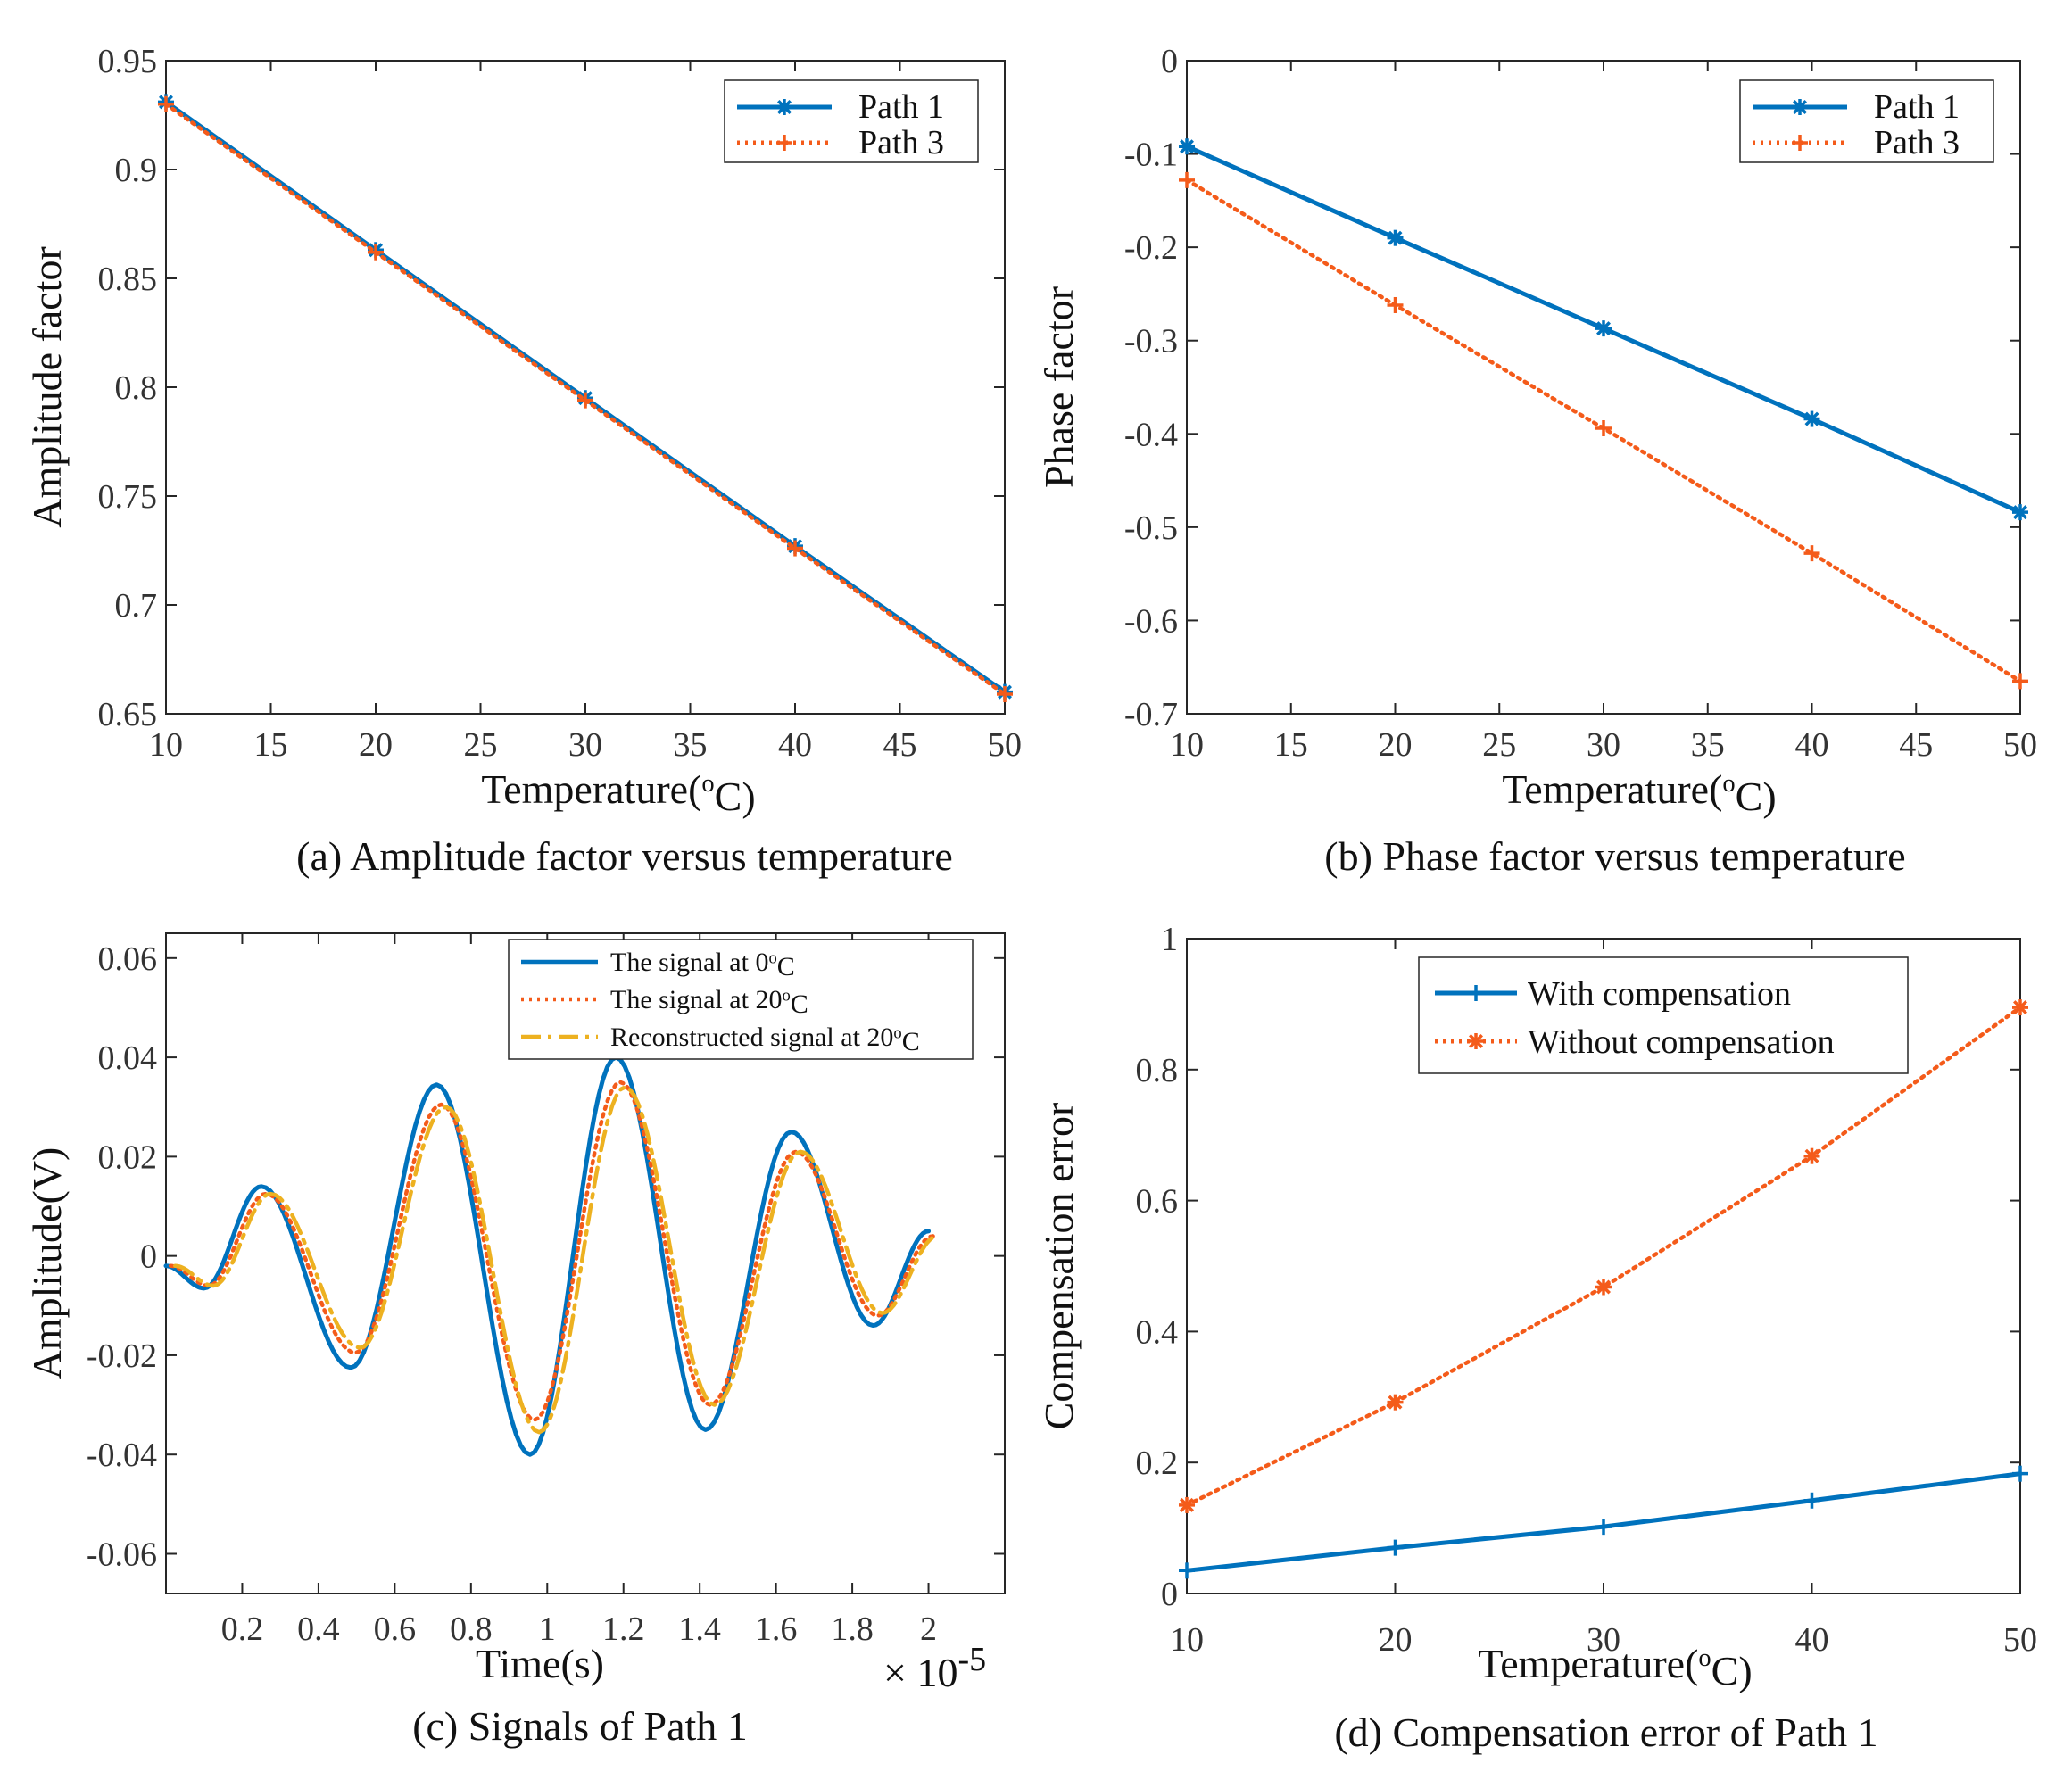  Describe the element at coordinates (128, 959) in the screenshot. I see `y-tick-label: 0.06` at that location.